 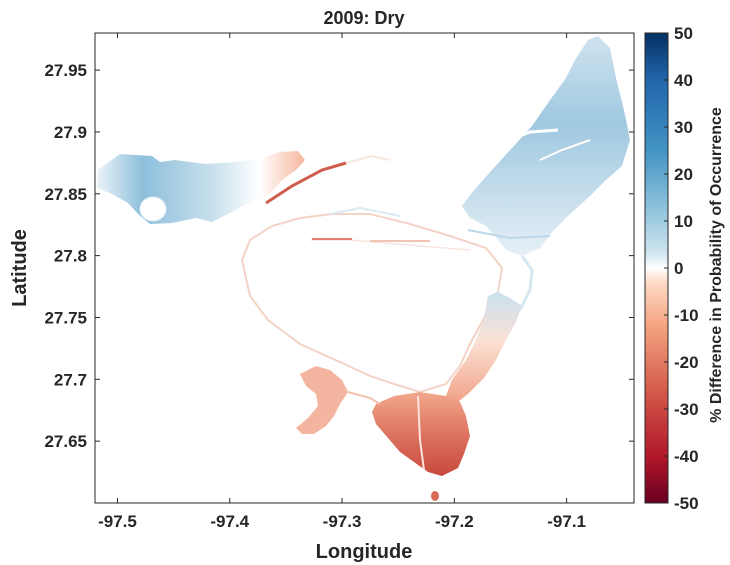 I want to click on y-tick-label: 27.95, so click(x=65, y=70).